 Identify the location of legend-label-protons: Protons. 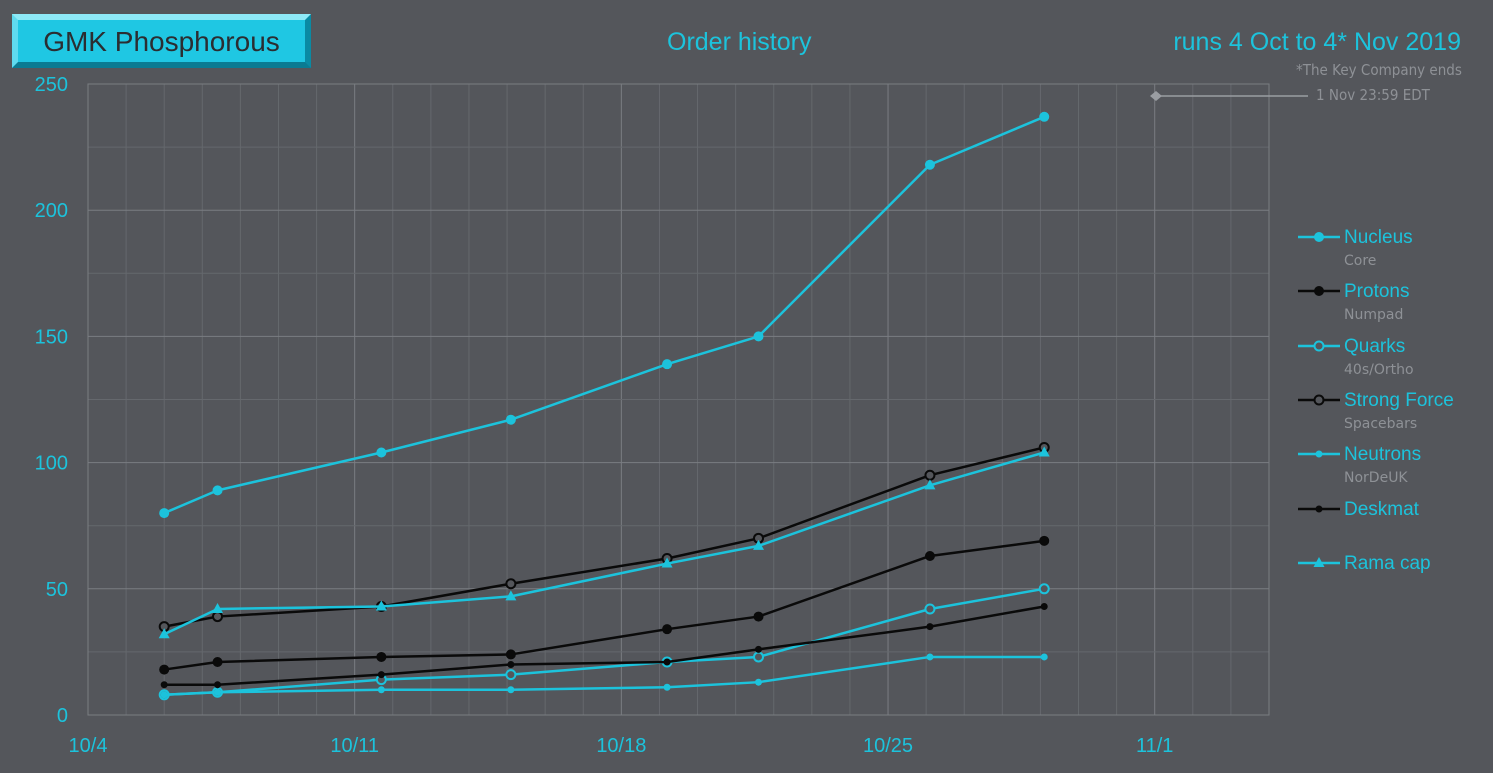
(1376, 291).